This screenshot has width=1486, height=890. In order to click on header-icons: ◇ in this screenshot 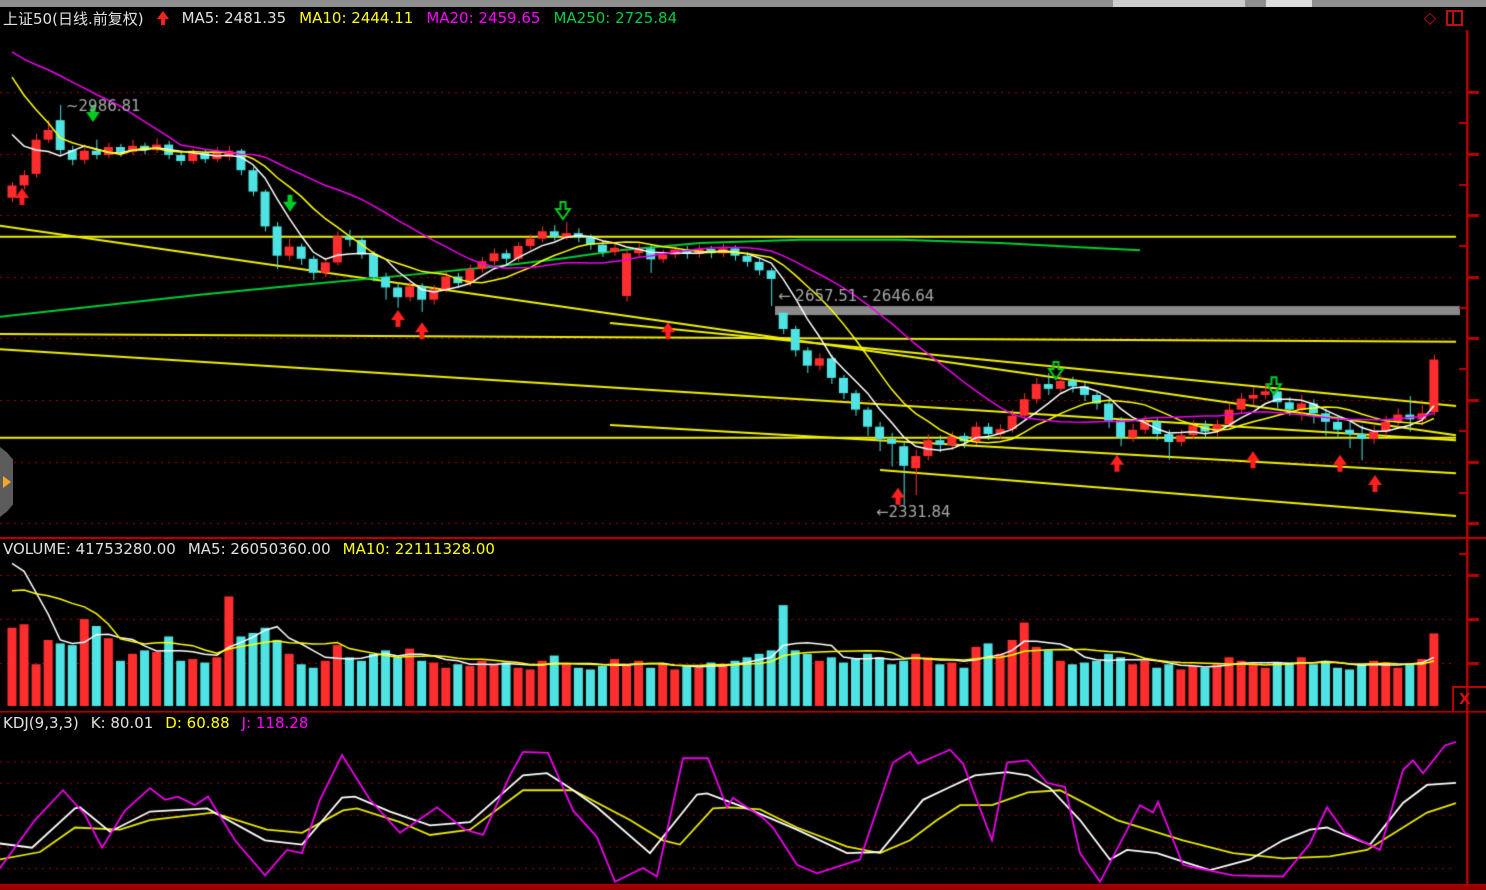, I will do `click(1455, 18)`.